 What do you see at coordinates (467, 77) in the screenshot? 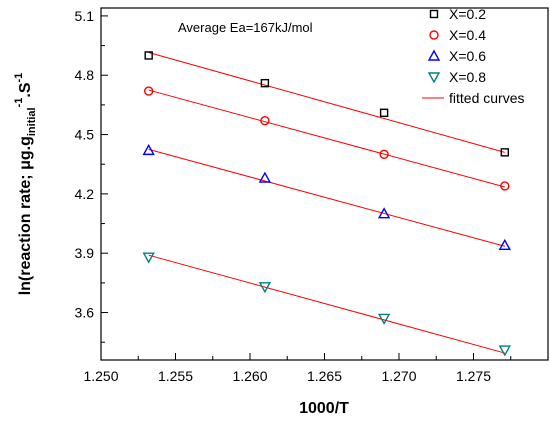
I see `legend-label: X=0.8` at bounding box center [467, 77].